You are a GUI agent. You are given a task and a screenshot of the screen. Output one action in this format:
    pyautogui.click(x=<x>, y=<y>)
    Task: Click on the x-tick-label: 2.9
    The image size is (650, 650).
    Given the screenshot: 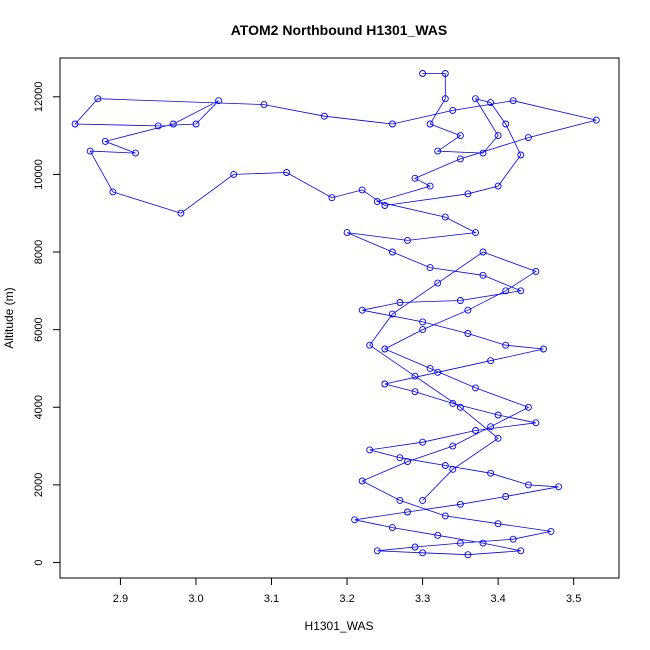 What is the action you would take?
    pyautogui.click(x=120, y=599)
    